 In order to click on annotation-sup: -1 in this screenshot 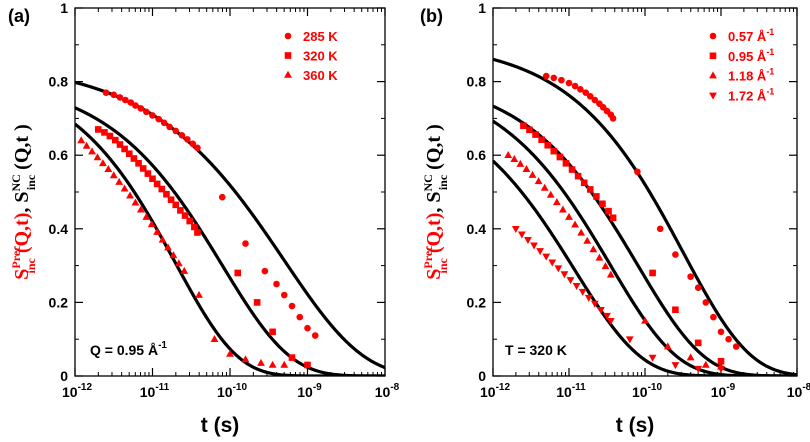, I will do `click(162, 345)`.